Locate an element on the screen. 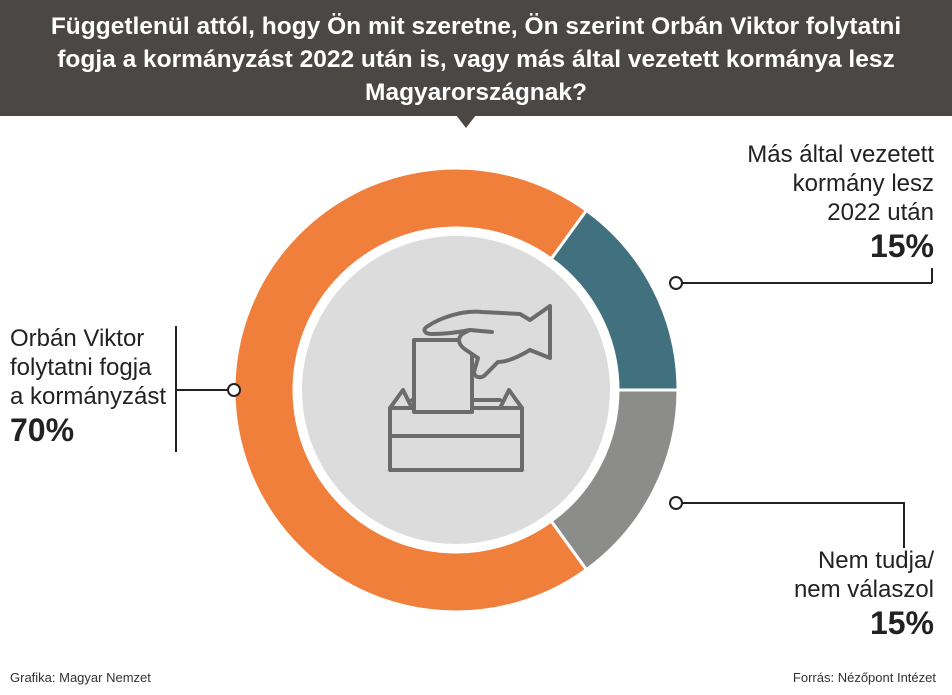  leader-dot-mas is located at coordinates (676, 283).